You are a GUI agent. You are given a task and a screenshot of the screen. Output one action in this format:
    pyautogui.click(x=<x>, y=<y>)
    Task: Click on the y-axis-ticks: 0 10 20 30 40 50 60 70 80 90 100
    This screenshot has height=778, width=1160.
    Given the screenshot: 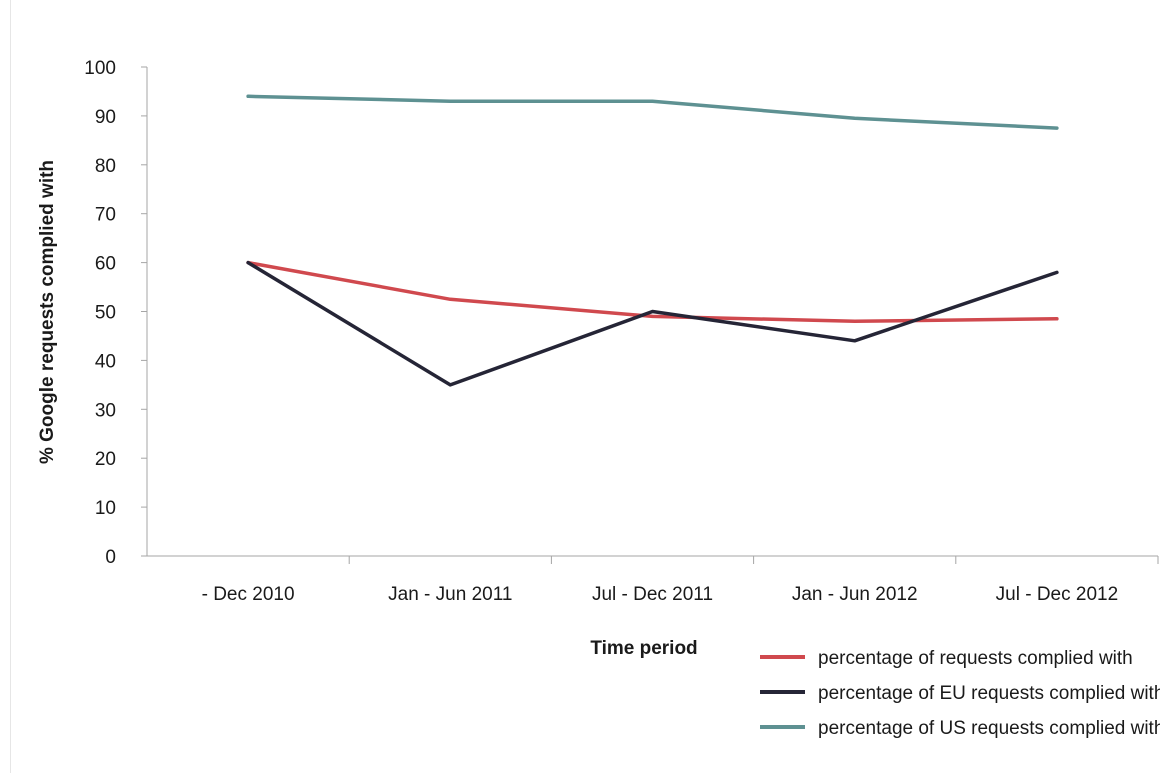 What is the action you would take?
    pyautogui.click(x=115, y=313)
    